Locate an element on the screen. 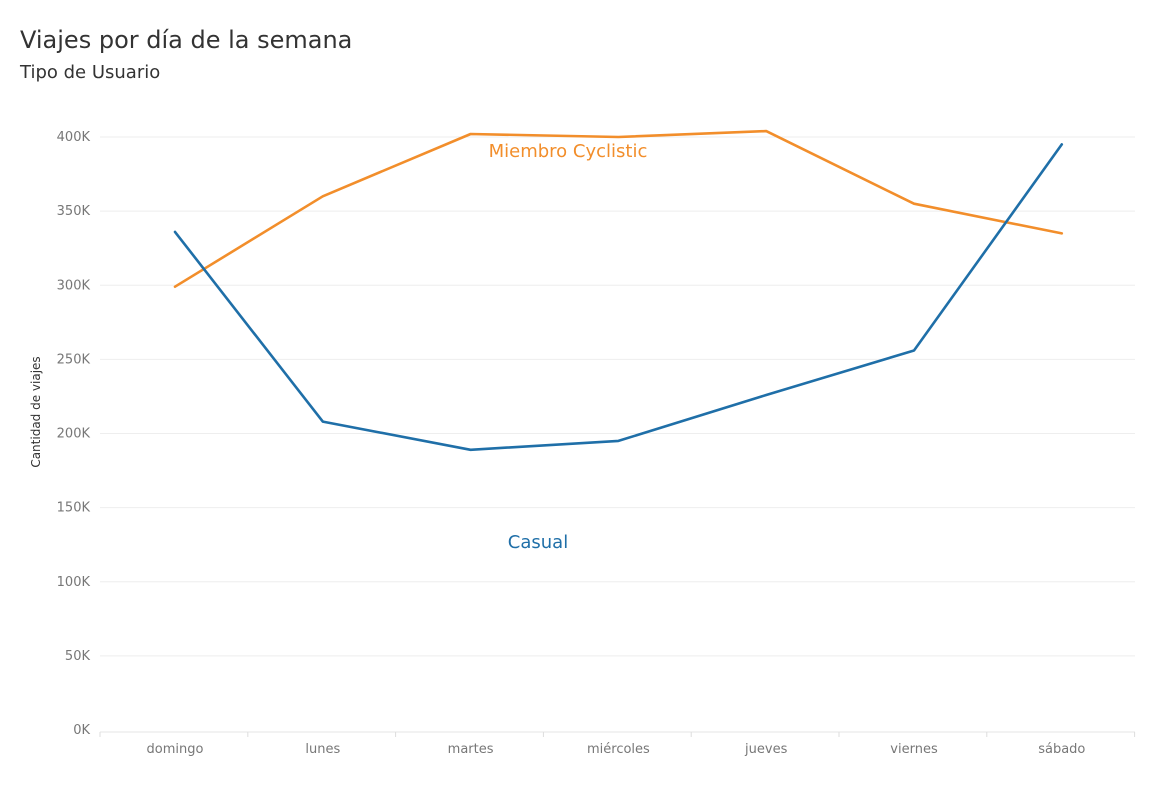 This screenshot has width=1149, height=794. y-axis-label: Cantidad de viajes is located at coordinates (36, 411).